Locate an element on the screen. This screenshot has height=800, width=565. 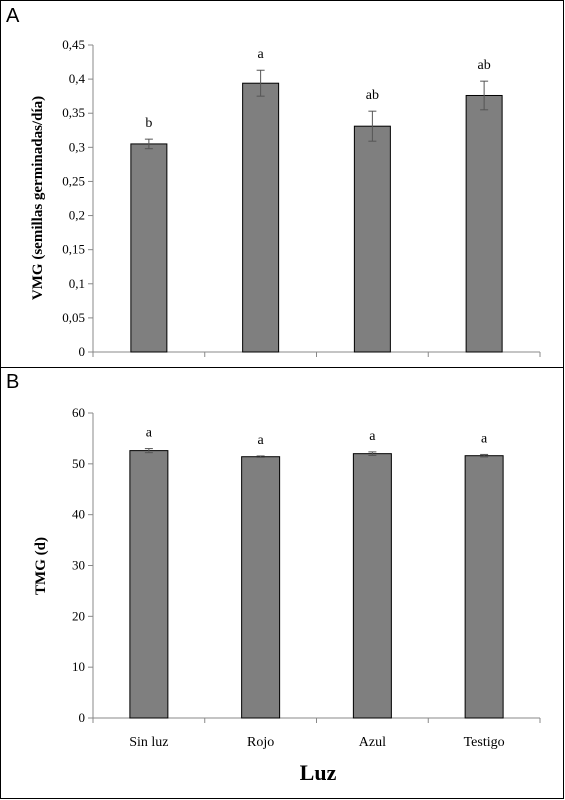
panel-b-category-label: Rojo is located at coordinates (260, 742).